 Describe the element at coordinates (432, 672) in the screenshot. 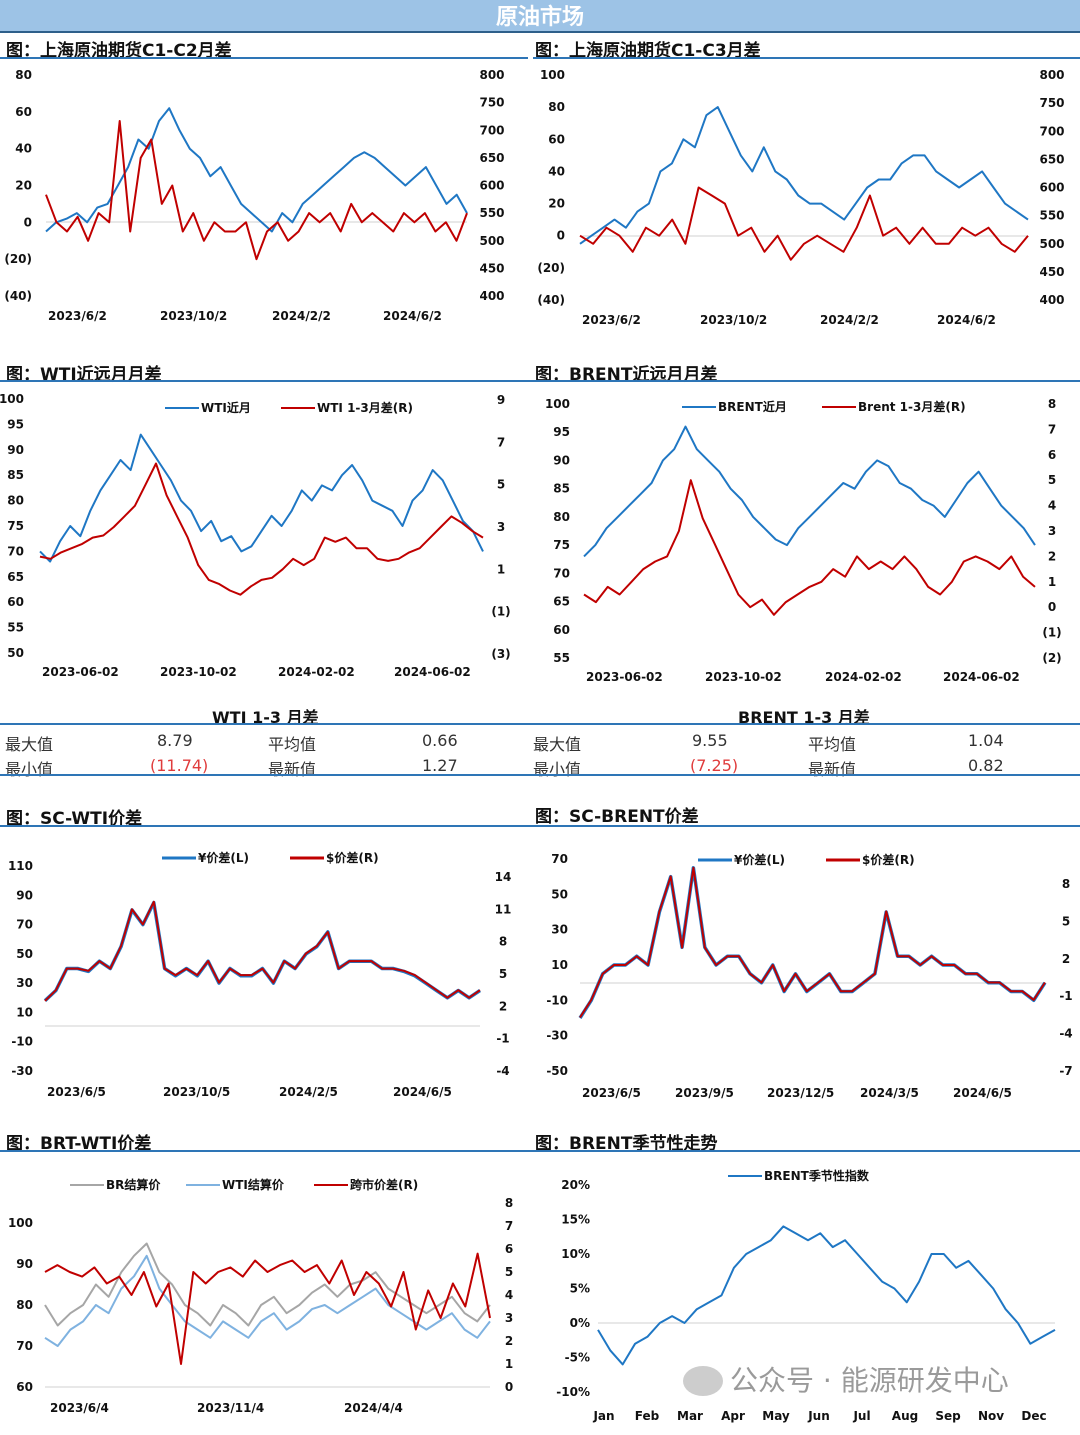

I see `x-tick-label: 2024-06-02` at that location.